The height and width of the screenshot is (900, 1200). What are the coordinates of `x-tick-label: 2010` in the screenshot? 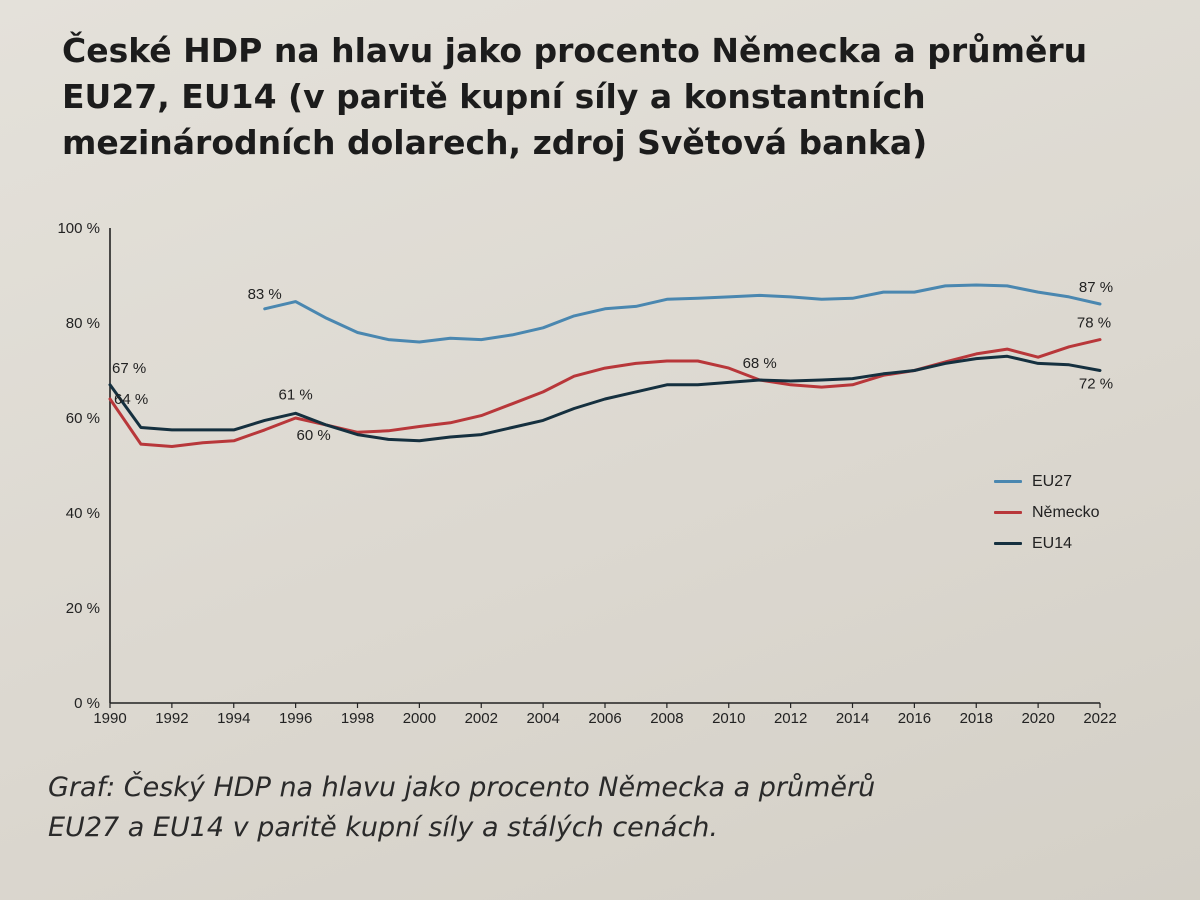 It's located at (728, 718).